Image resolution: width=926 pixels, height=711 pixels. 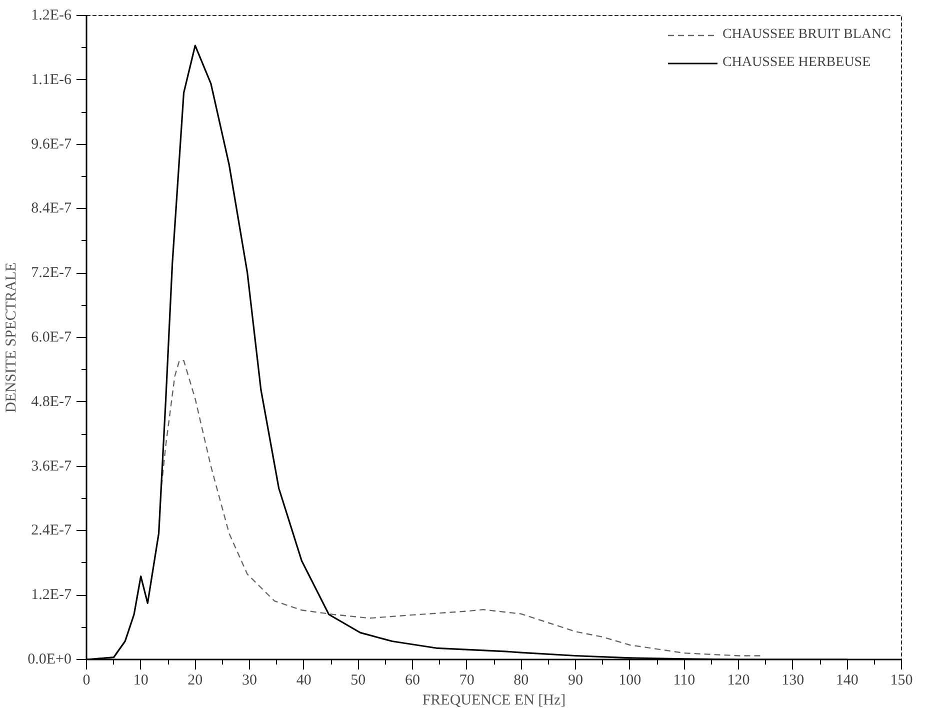 I want to click on x-tick-label: 80, so click(x=521, y=680).